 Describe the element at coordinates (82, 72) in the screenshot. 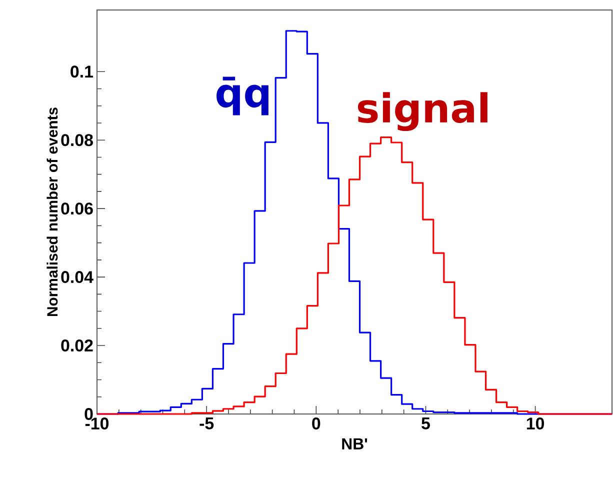

I see `y-tick-label: 0.1` at that location.